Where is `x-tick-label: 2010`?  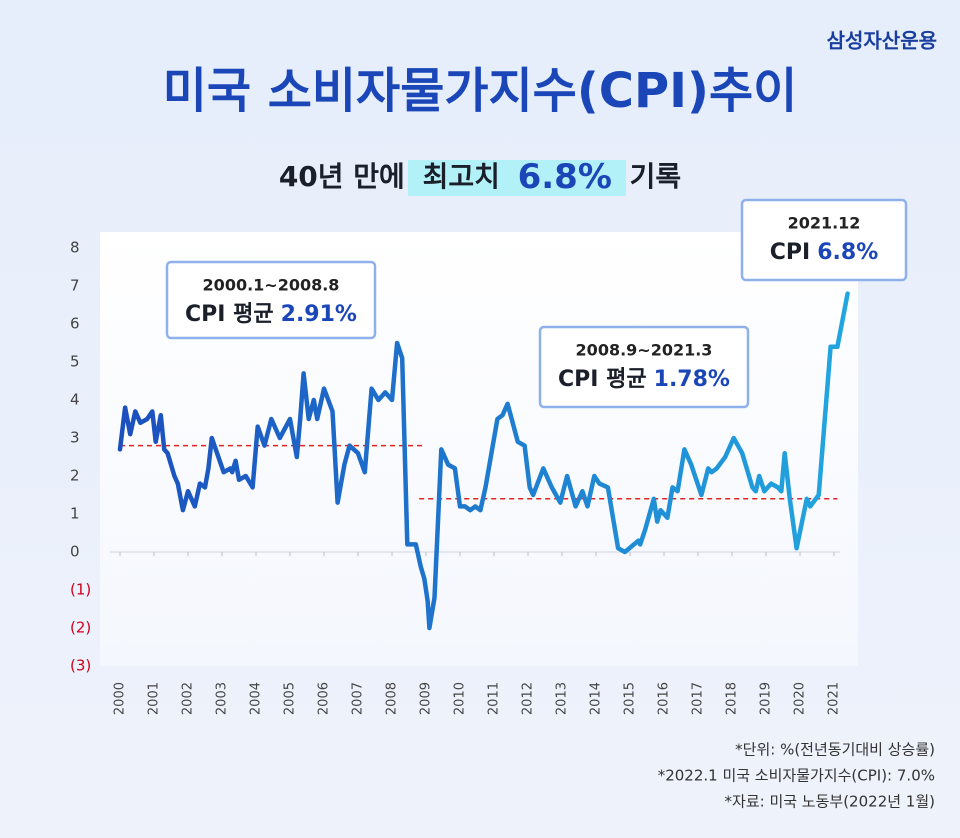 x-tick-label: 2010 is located at coordinates (460, 698).